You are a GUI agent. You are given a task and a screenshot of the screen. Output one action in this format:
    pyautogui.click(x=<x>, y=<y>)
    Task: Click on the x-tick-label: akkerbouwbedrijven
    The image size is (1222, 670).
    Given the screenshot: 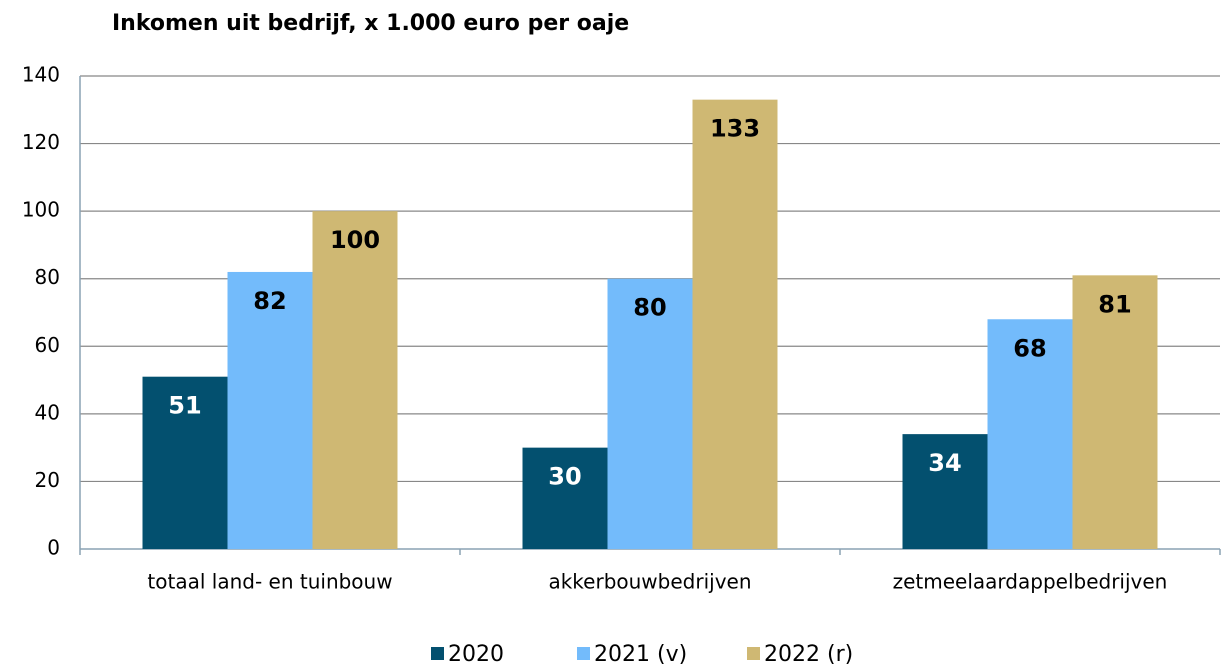 What is the action you would take?
    pyautogui.click(x=649, y=582)
    